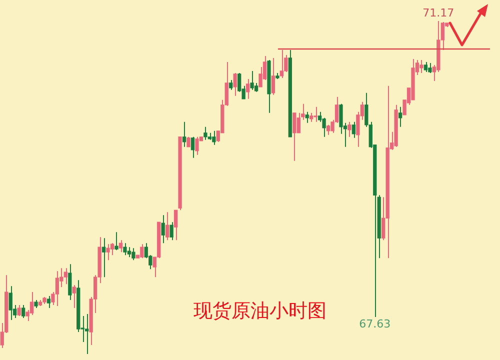 This screenshot has width=500, height=360. What do you see at coordinates (375, 323) in the screenshot?
I see `annotation: 67.63` at bounding box center [375, 323].